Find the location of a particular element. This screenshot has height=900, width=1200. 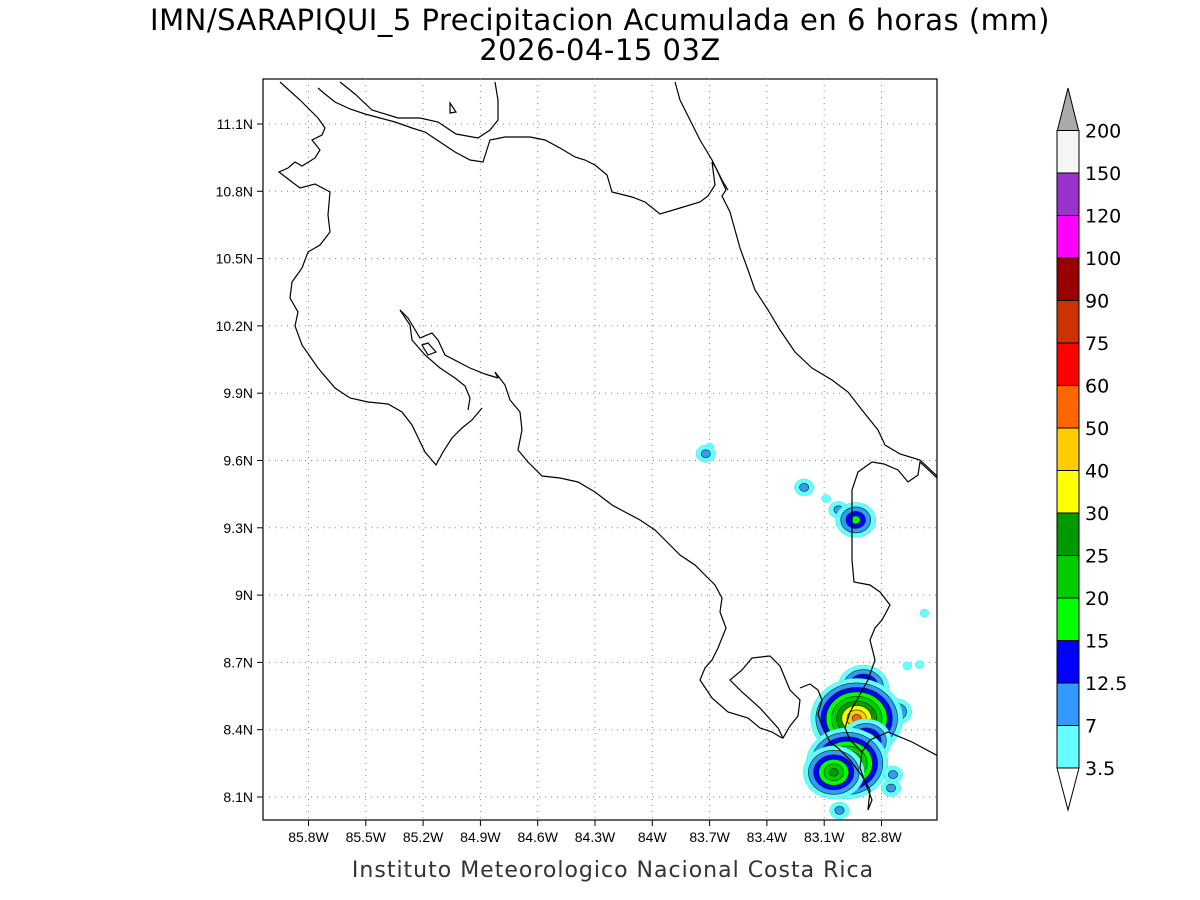

lat-tick-label: 8.4N is located at coordinates (238, 730).